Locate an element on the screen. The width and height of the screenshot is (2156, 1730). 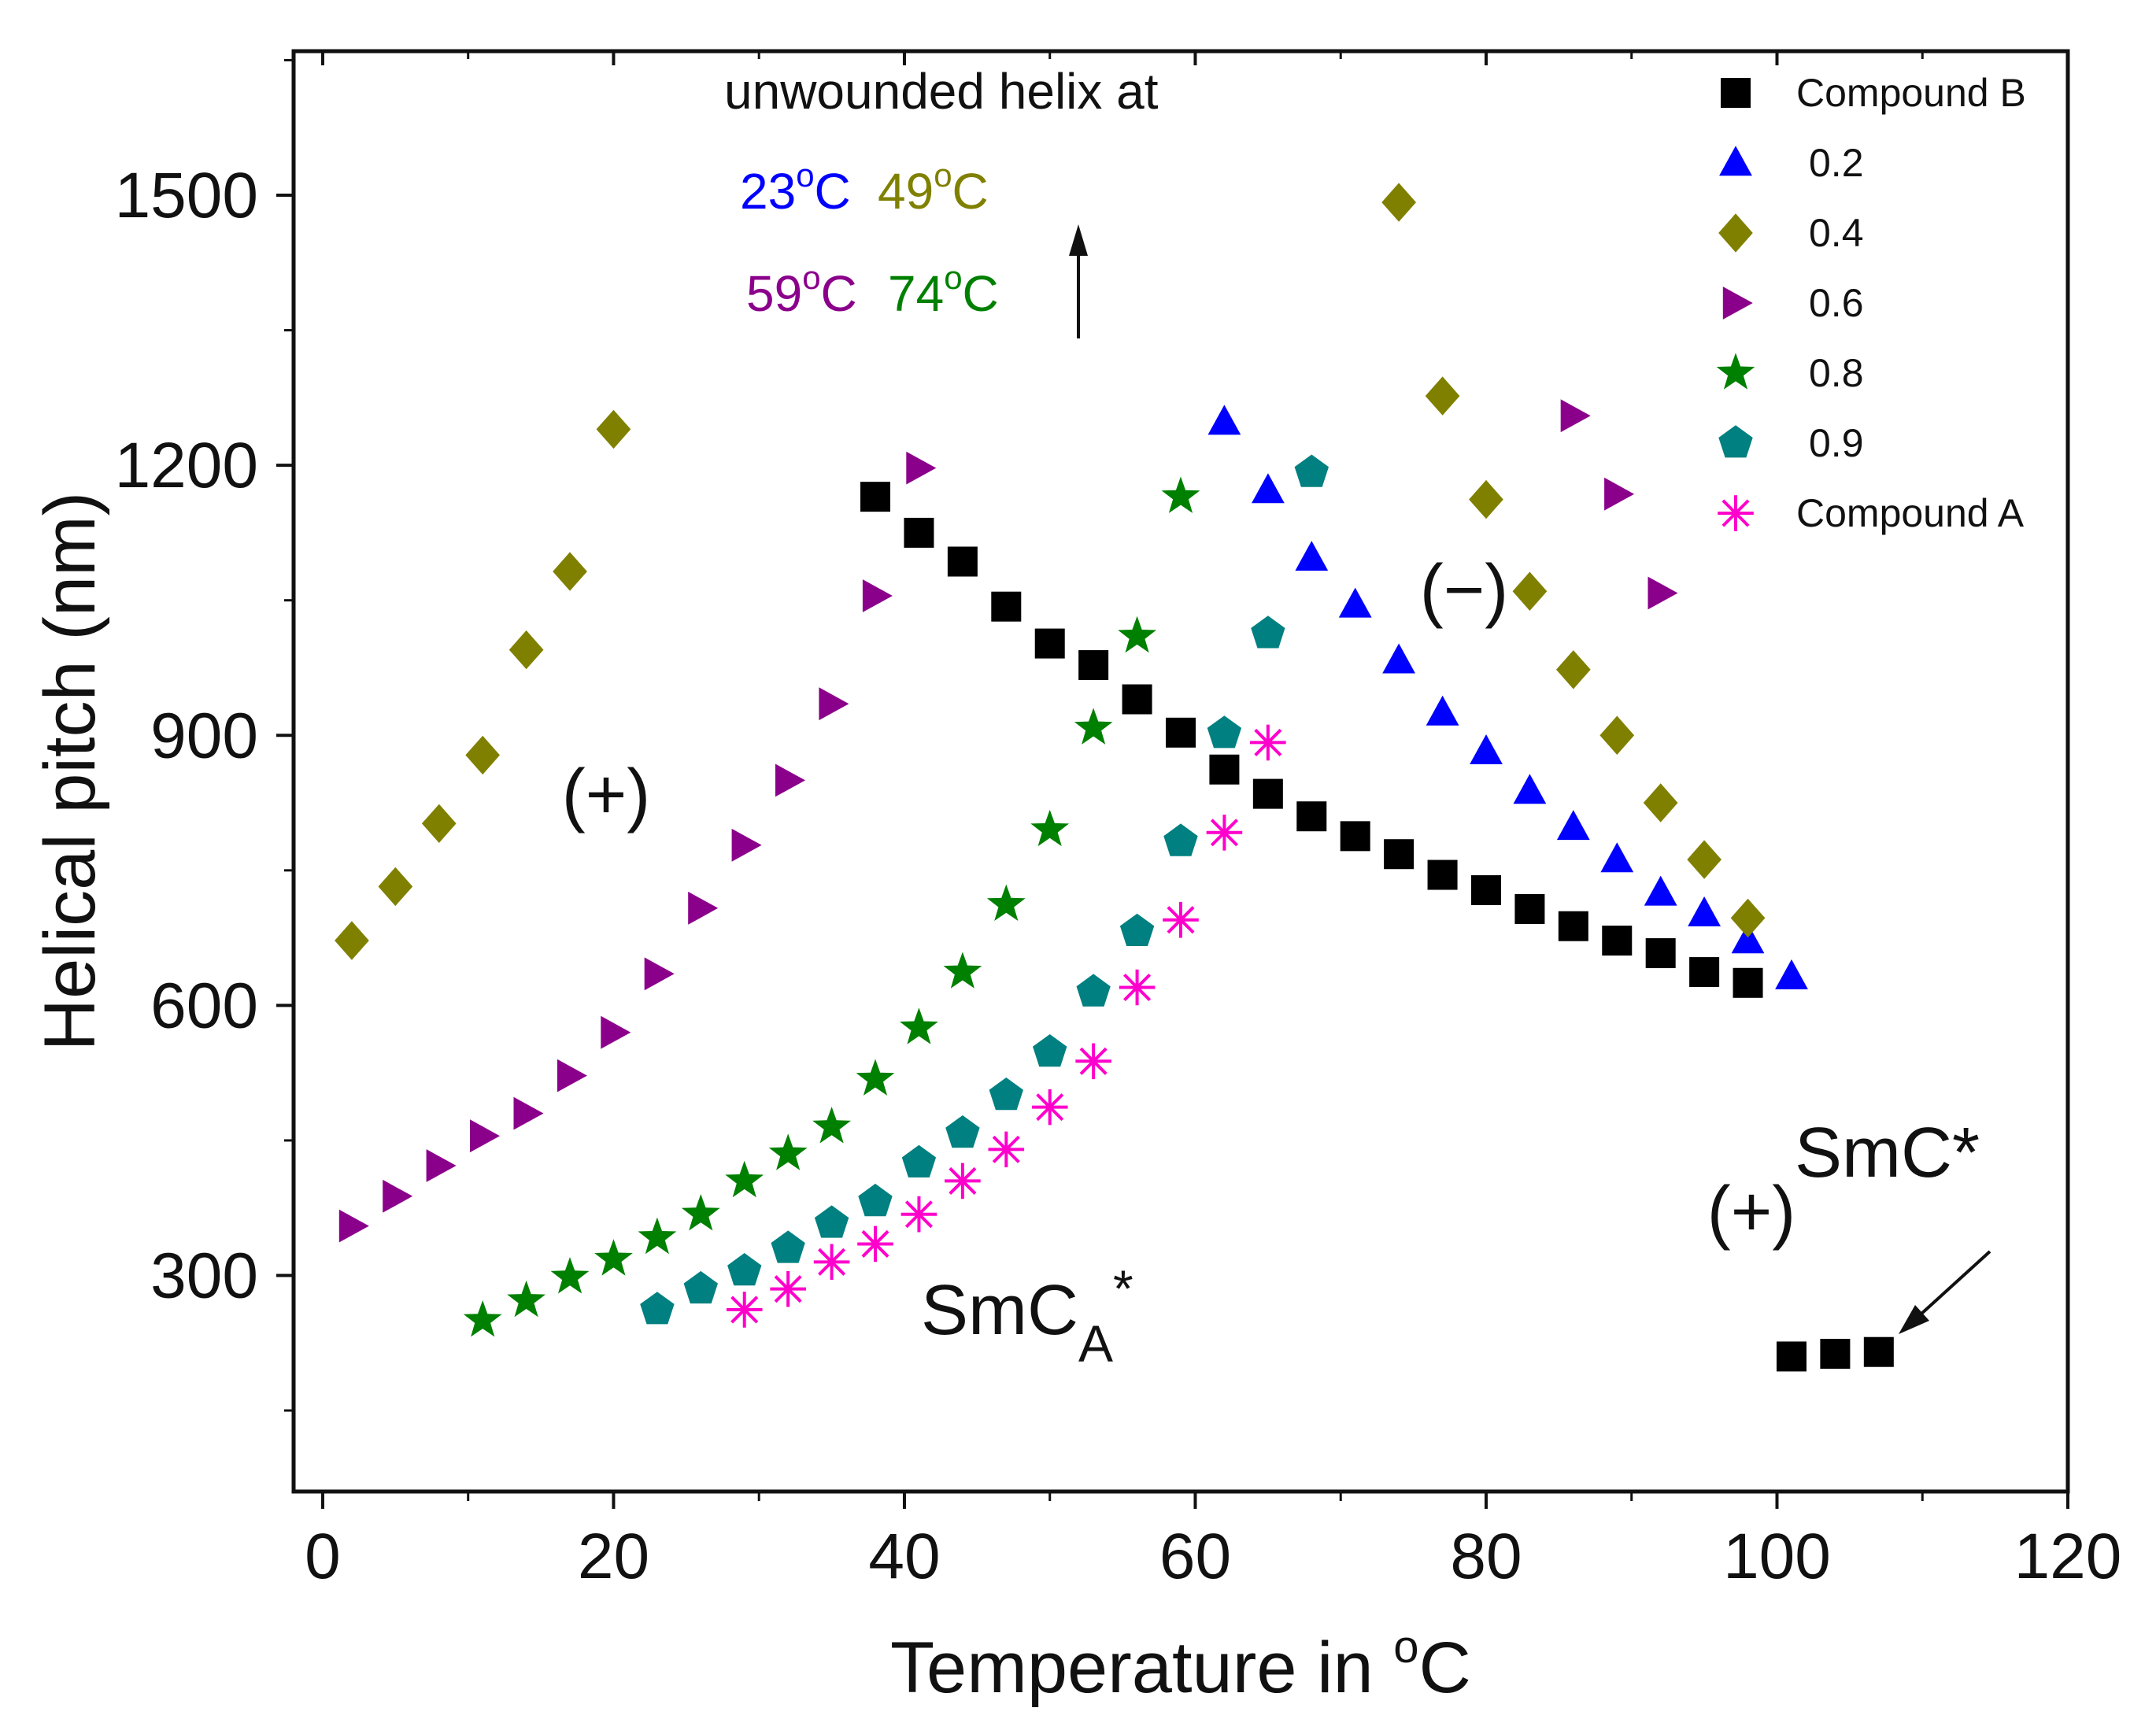
legend-label: Compound B is located at coordinates (1911, 93).